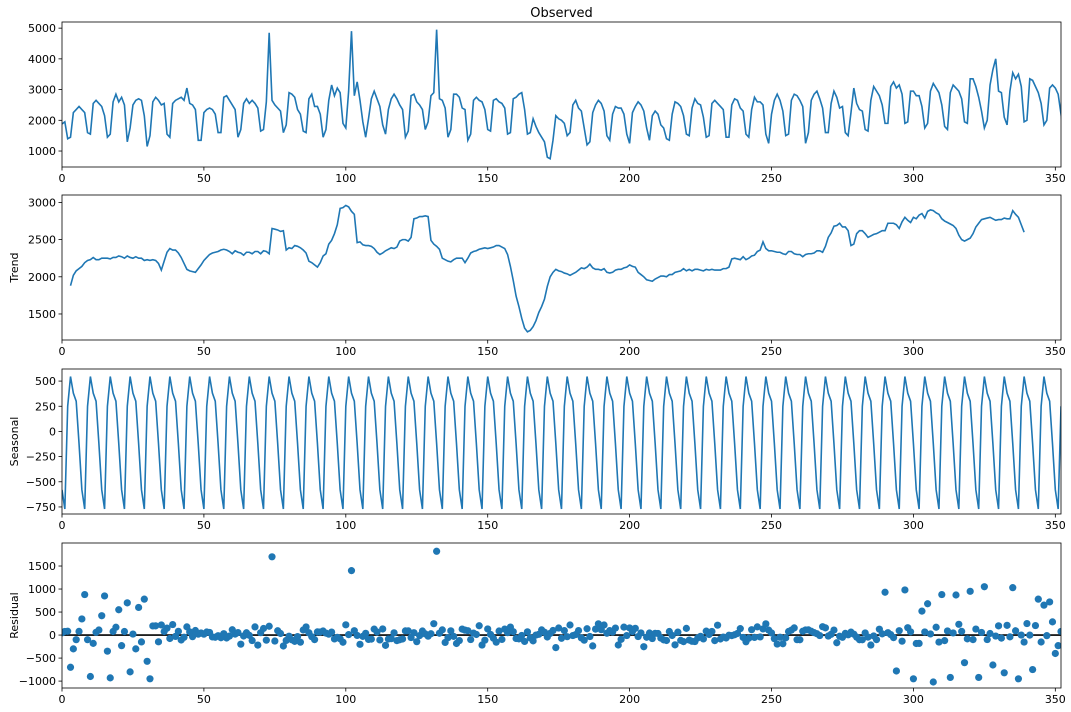 Image resolution: width=1071 pixels, height=712 pixels. What do you see at coordinates (204, 699) in the screenshot?
I see `x-tick-label: 50` at bounding box center [204, 699].